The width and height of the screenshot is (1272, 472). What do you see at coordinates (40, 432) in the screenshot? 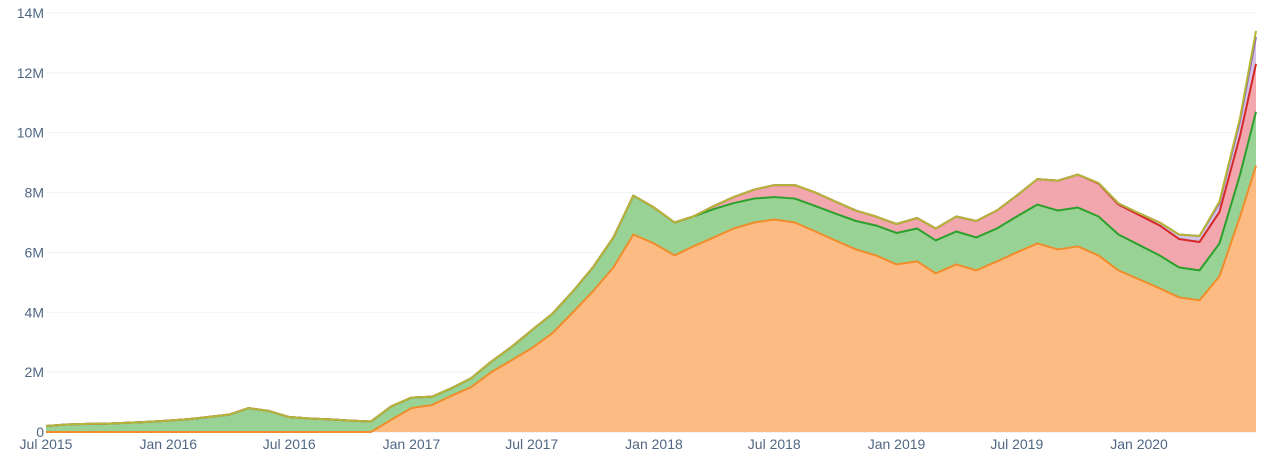
I see `y-tick-label: 0` at bounding box center [40, 432].